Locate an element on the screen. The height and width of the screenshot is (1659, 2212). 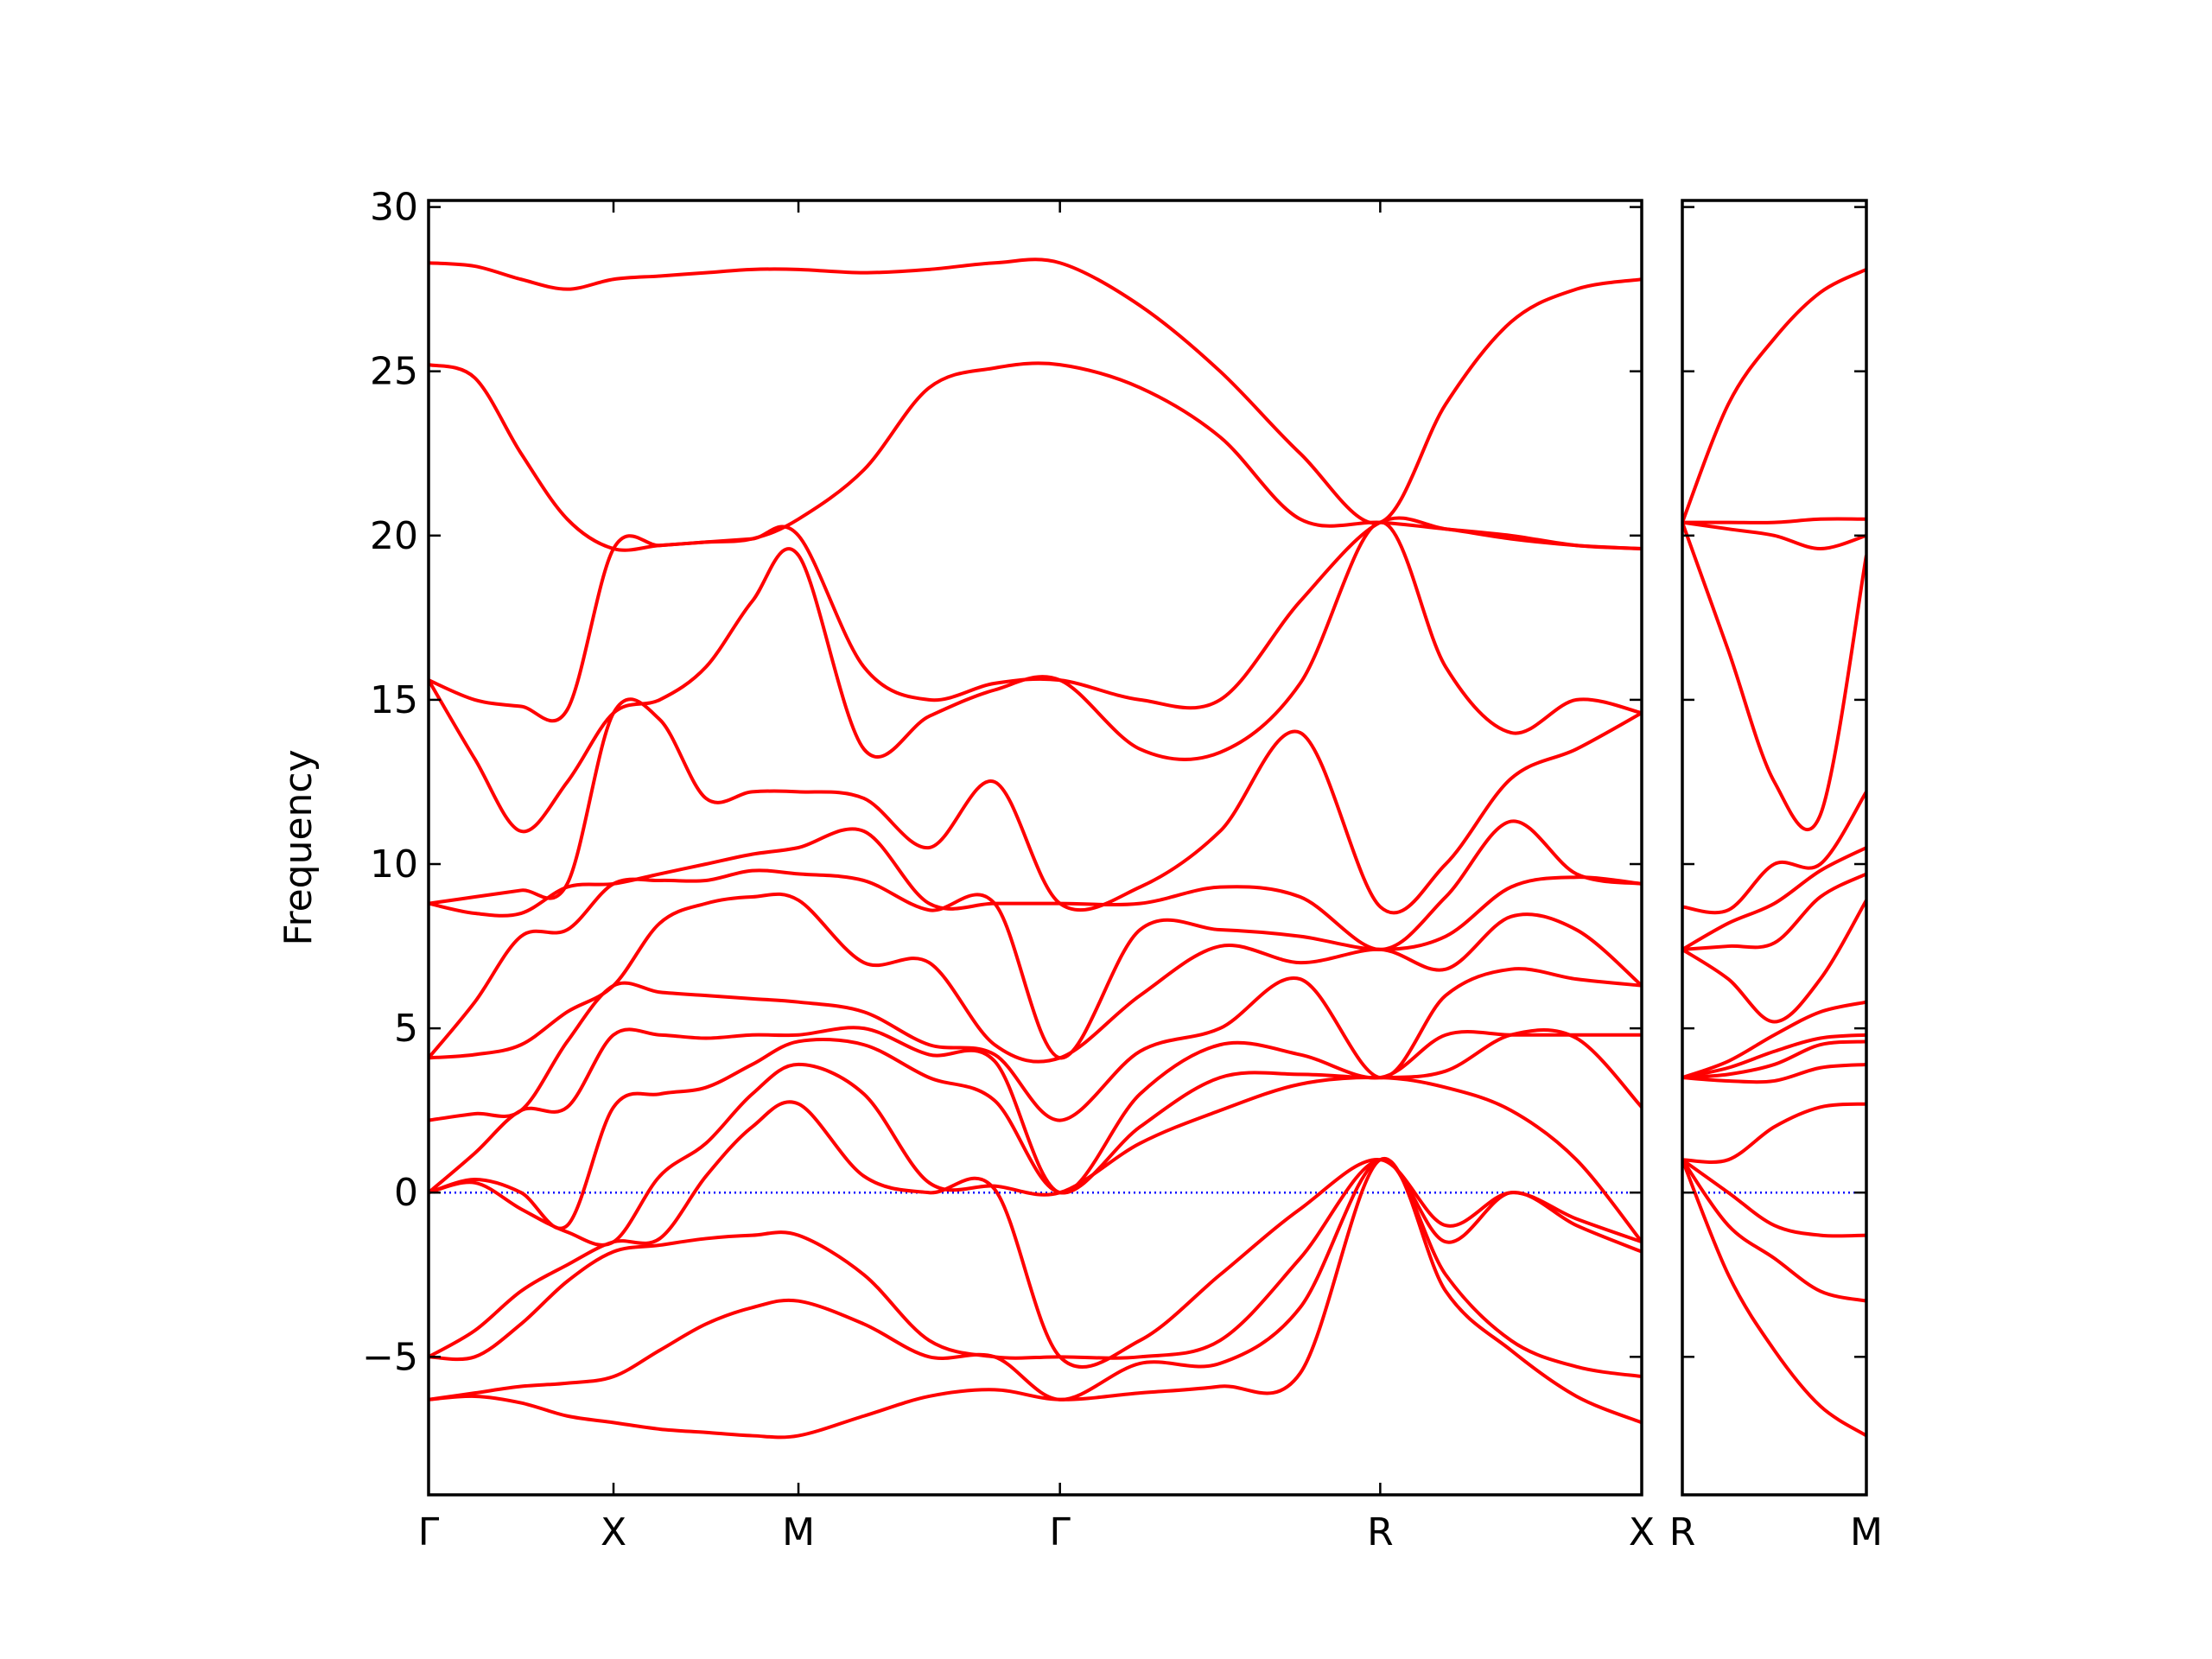
bands is located at coordinates (1774, 853).